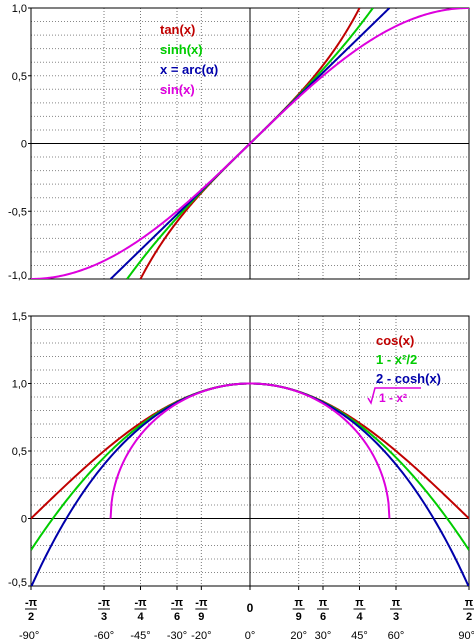  What do you see at coordinates (140, 636) in the screenshot?
I see `x-tick-degree-label: -45°` at bounding box center [140, 636].